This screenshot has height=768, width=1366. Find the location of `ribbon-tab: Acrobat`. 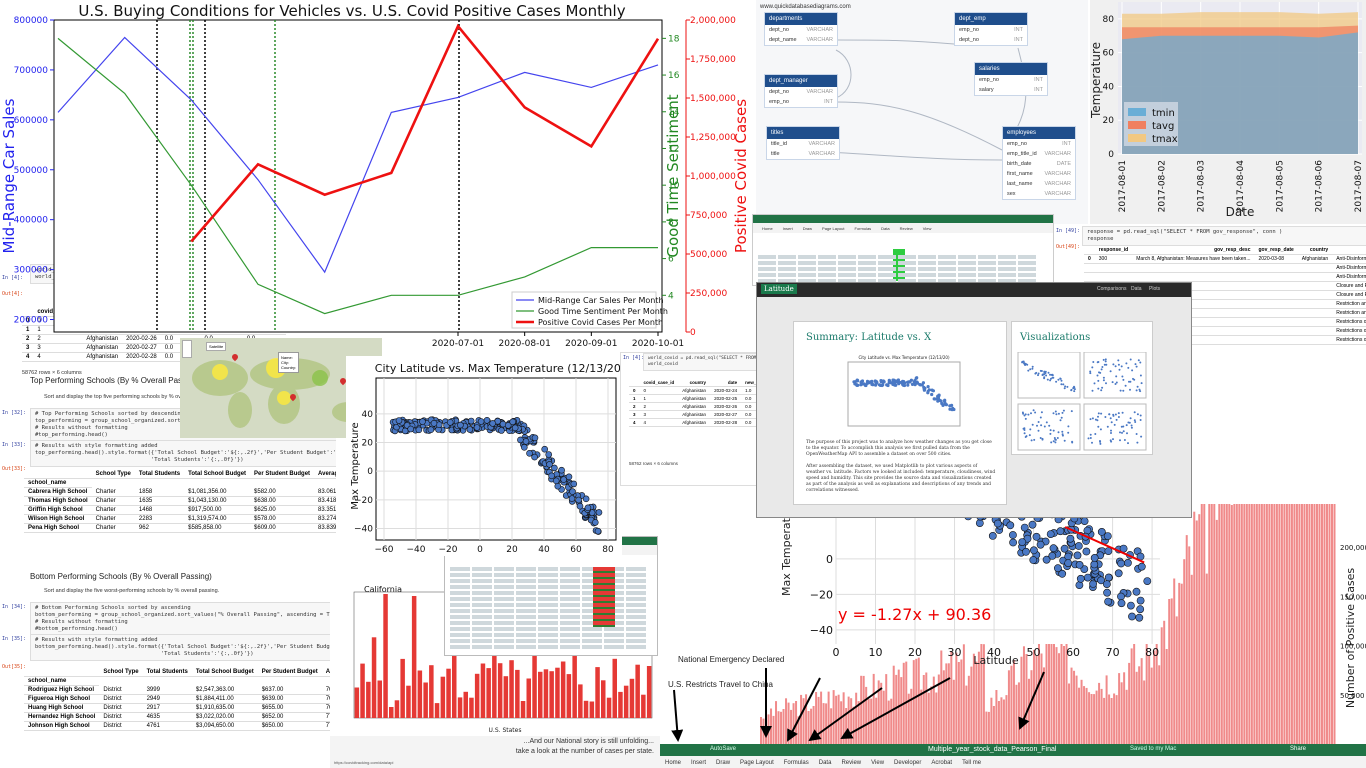

ribbon-tab: Acrobat is located at coordinates (942, 763).